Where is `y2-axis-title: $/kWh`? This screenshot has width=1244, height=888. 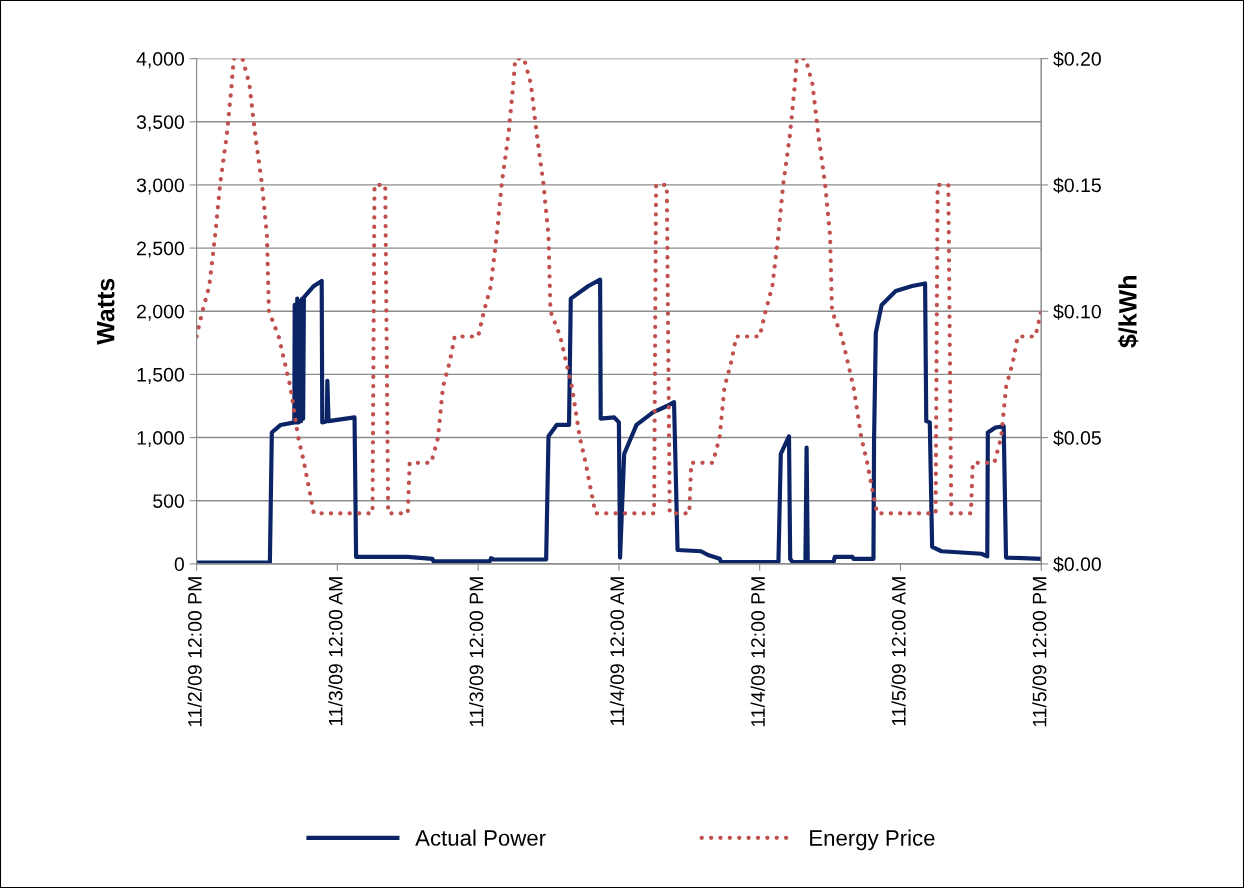 y2-axis-title: $/kWh is located at coordinates (1128, 311).